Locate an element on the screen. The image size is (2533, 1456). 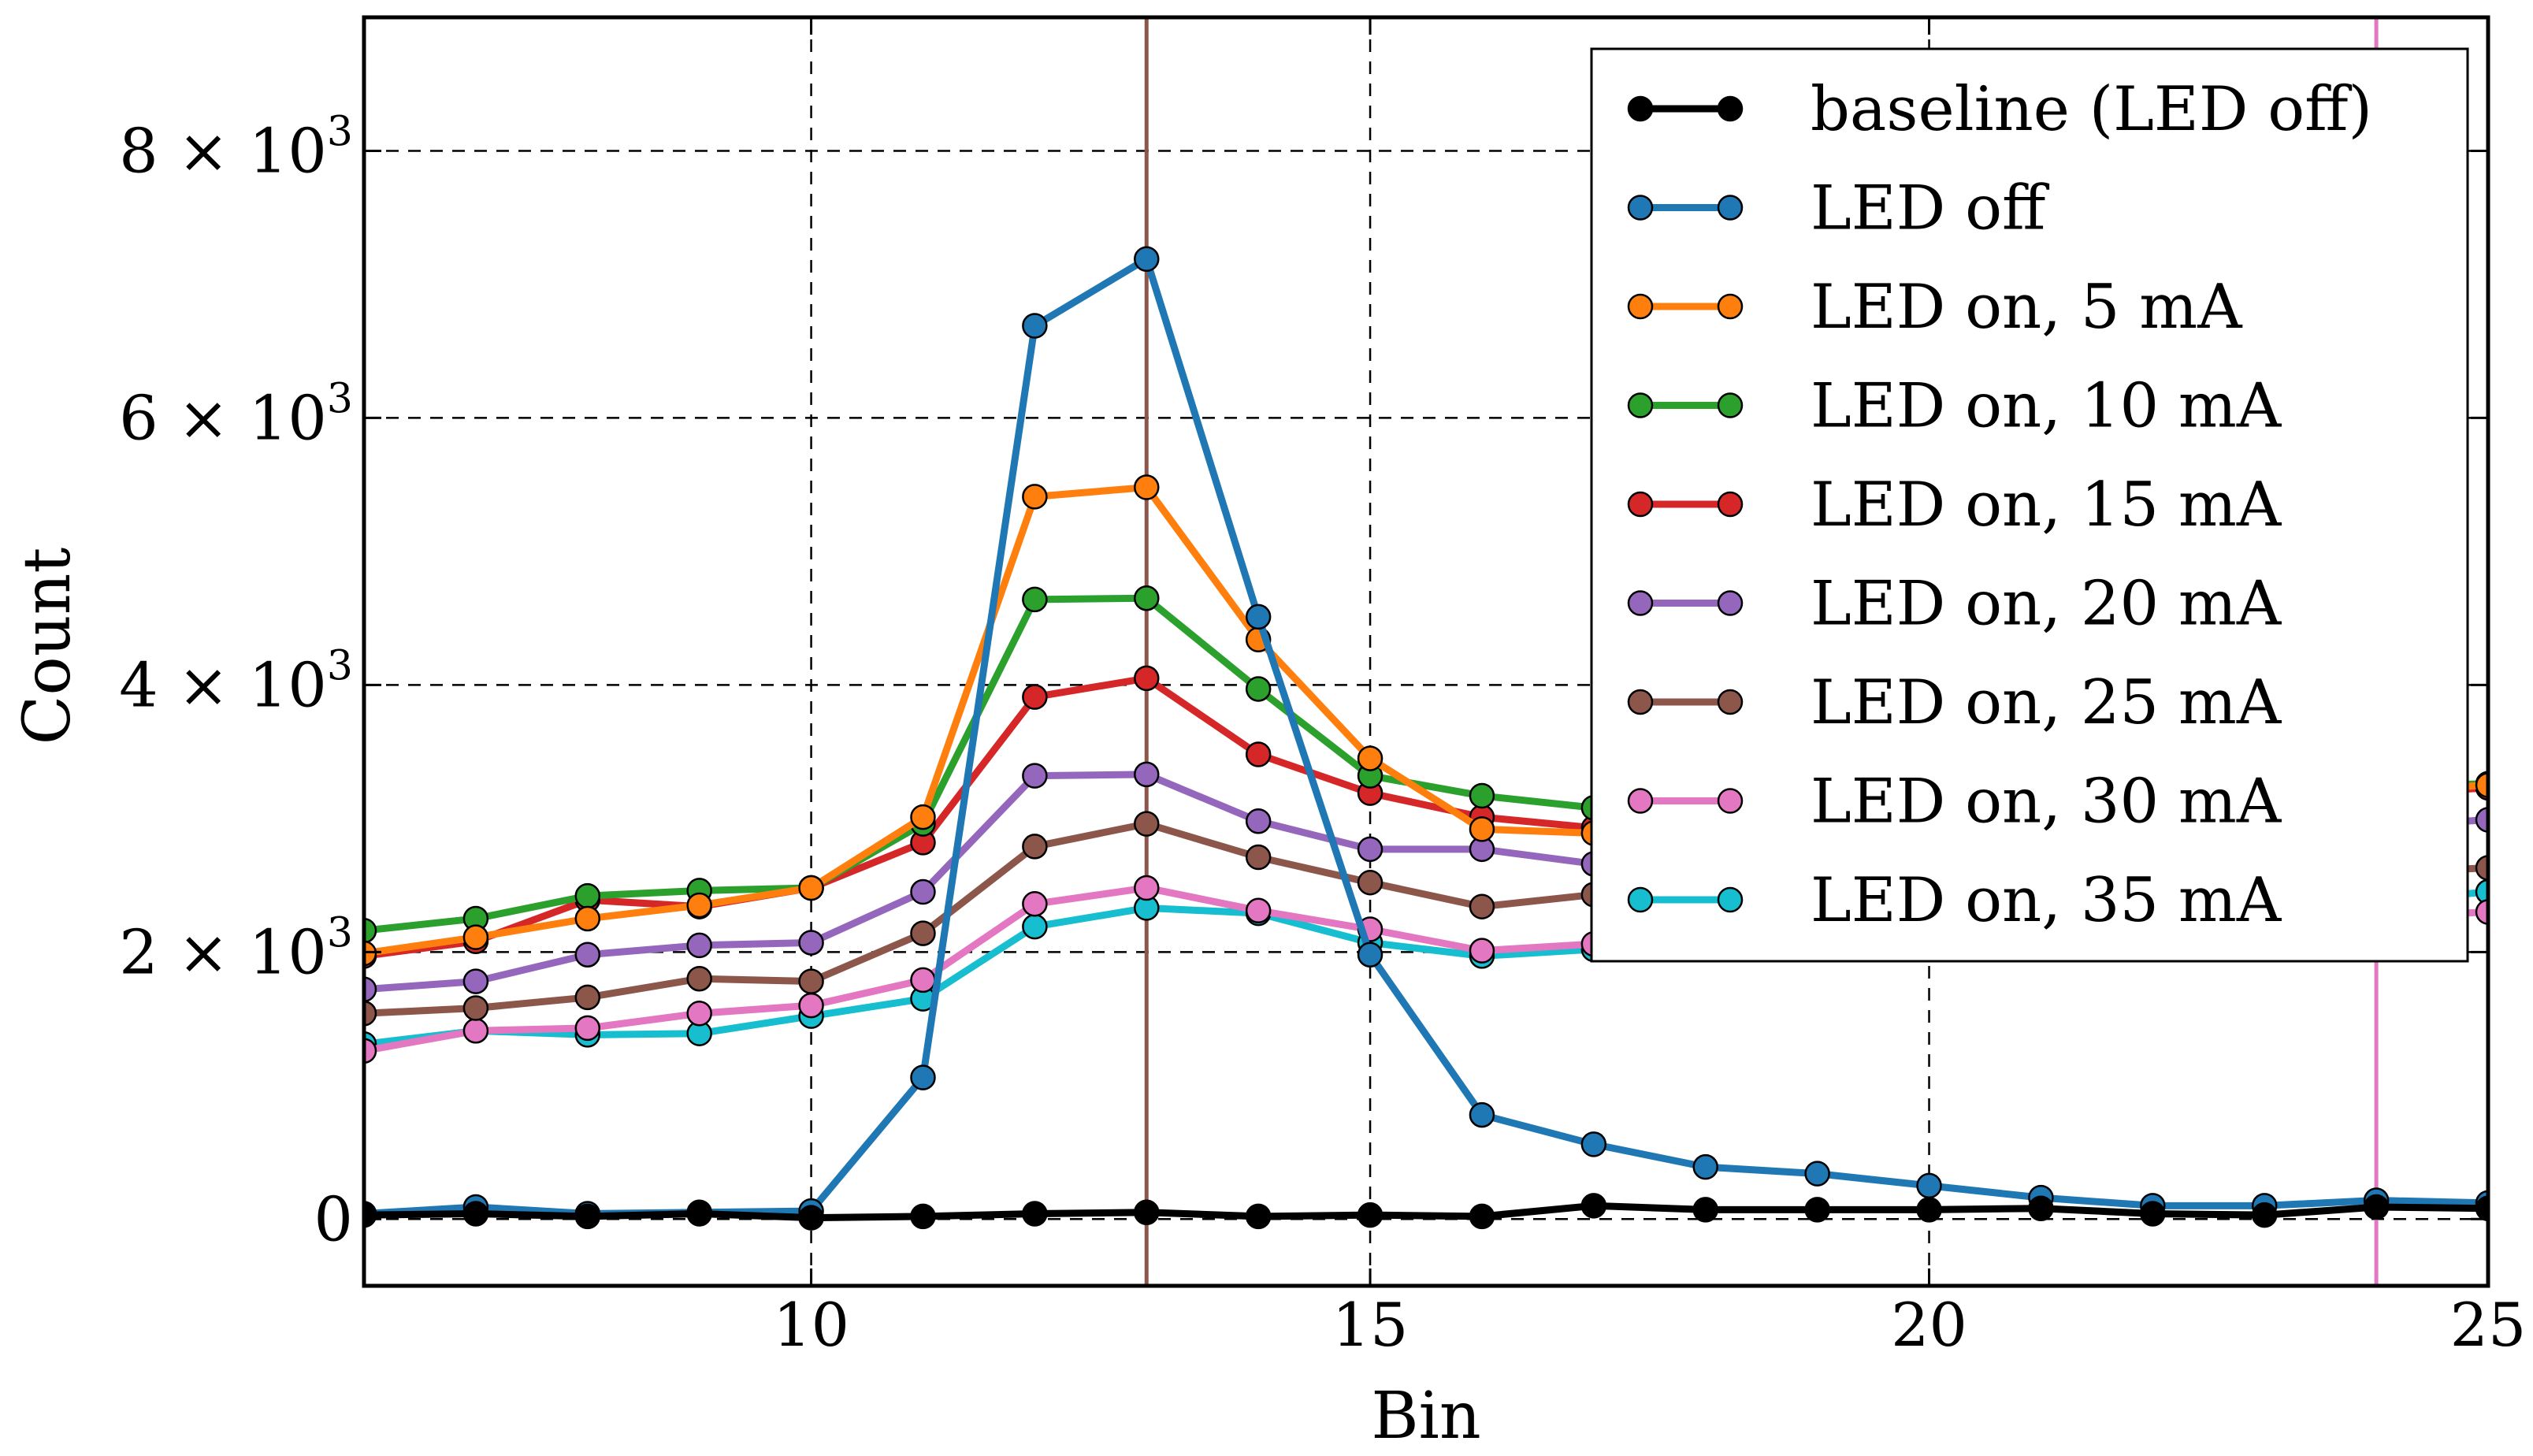
x-tick-label: 20 is located at coordinates (1929, 1325).